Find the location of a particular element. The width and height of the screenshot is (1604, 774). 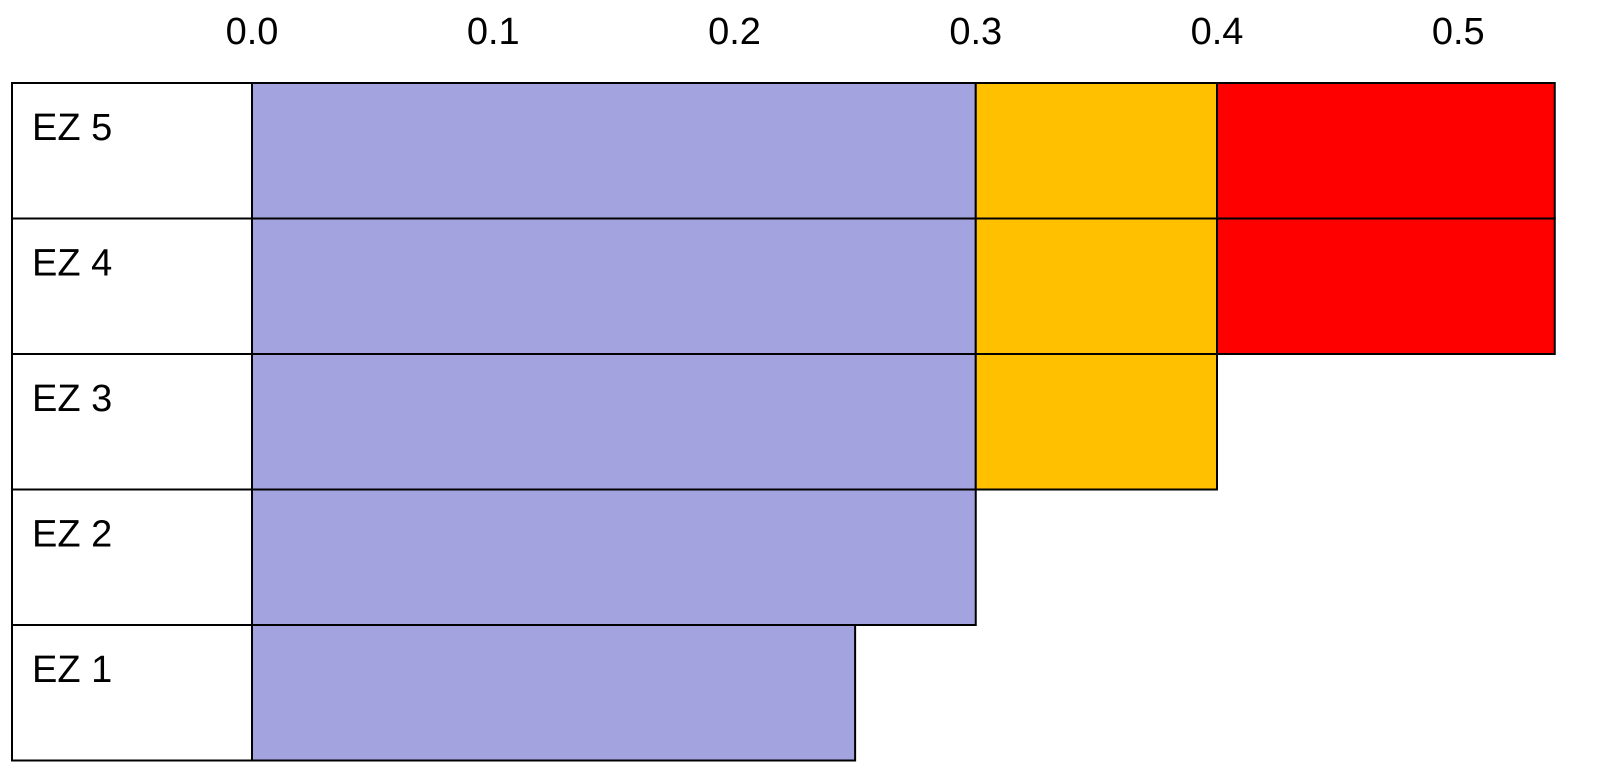

x-tick-label: 0.4 is located at coordinates (1217, 32).